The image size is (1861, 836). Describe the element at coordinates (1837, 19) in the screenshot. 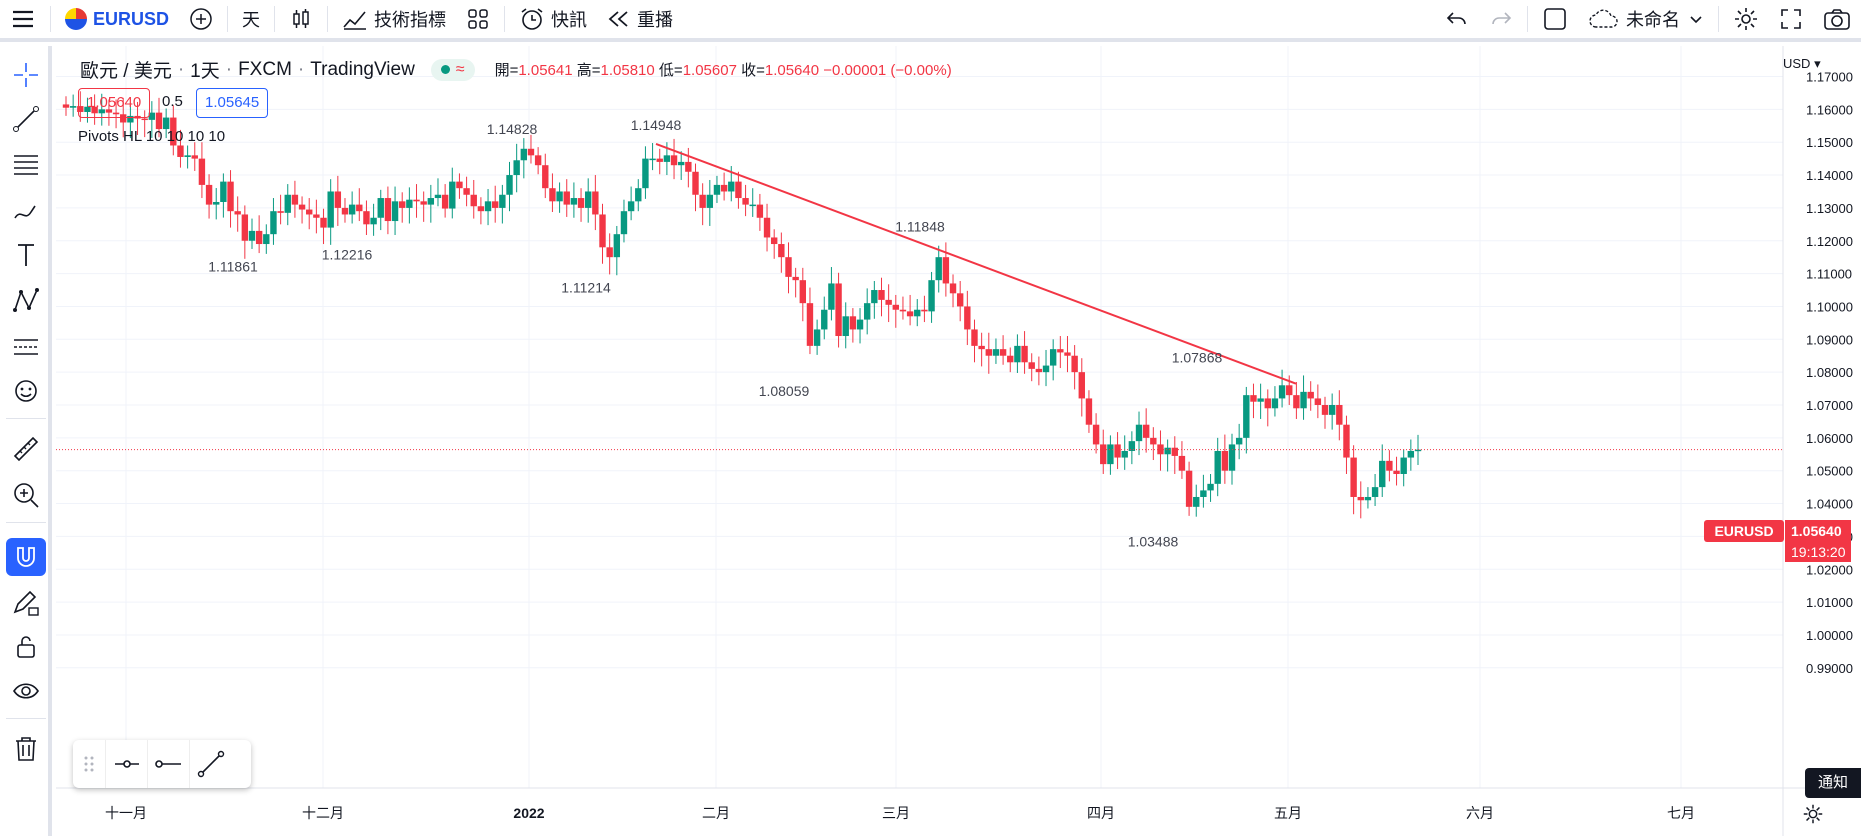

I see `snapshot-button` at that location.